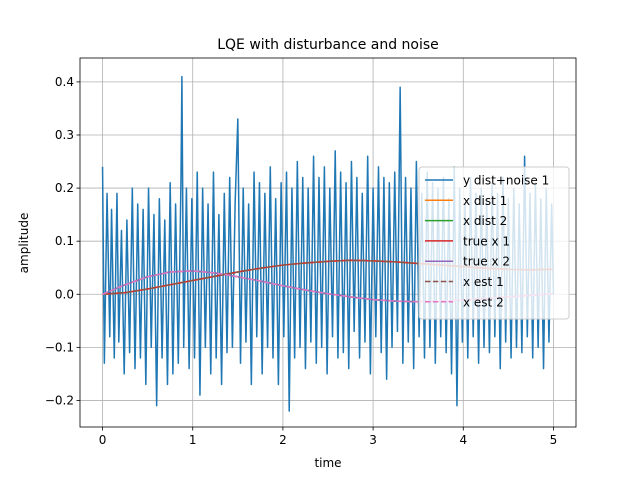 The image size is (640, 480). Describe the element at coordinates (328, 45) in the screenshot. I see `chart-title: LQE with disturbance and noise` at that location.